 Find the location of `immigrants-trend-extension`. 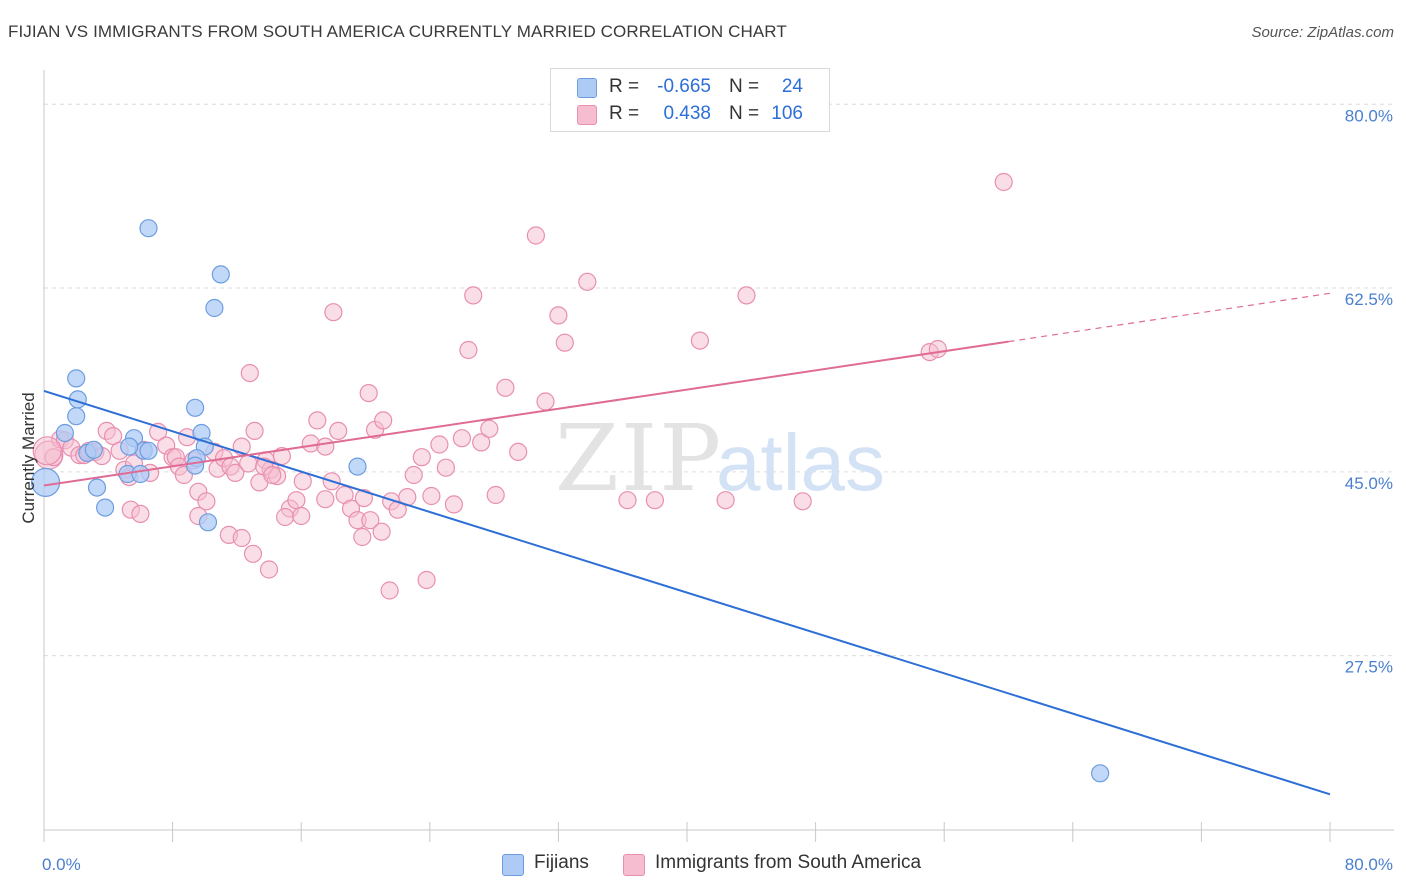

immigrants-trend-extension is located at coordinates (1169, 317).